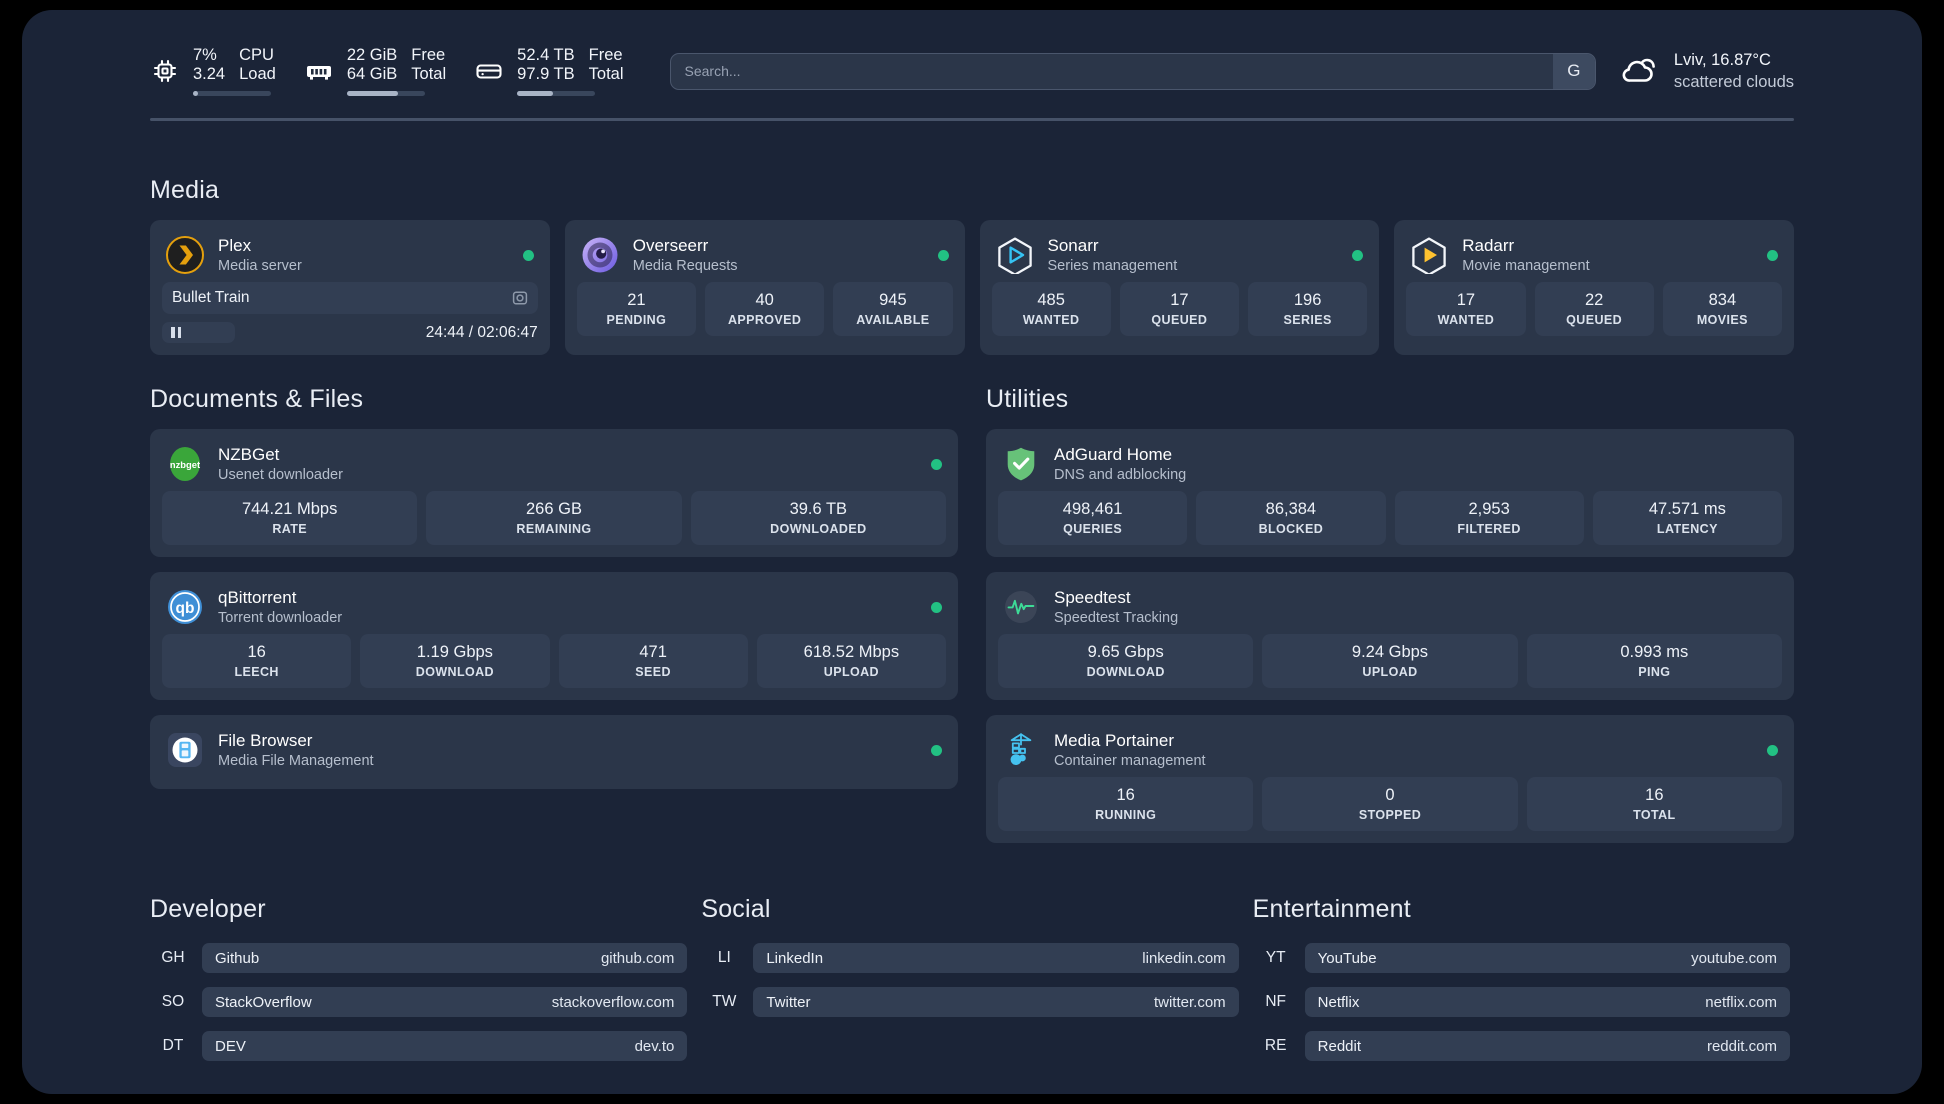  Describe the element at coordinates (1466, 309) in the screenshot. I see `stat-box: 17 WANTED` at that location.